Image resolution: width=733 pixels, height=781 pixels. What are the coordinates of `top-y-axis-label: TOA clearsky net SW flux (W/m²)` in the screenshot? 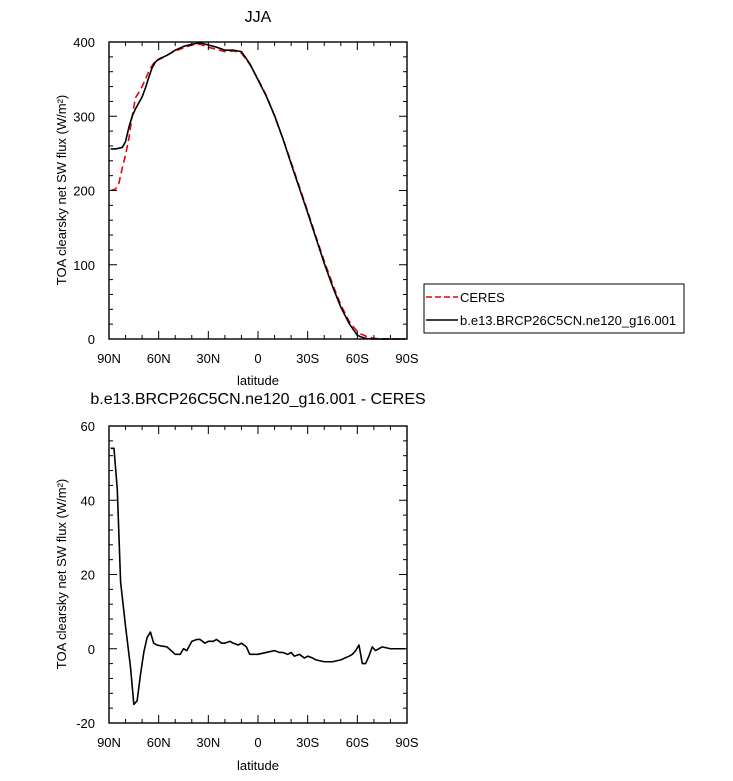 It's located at (61, 190).